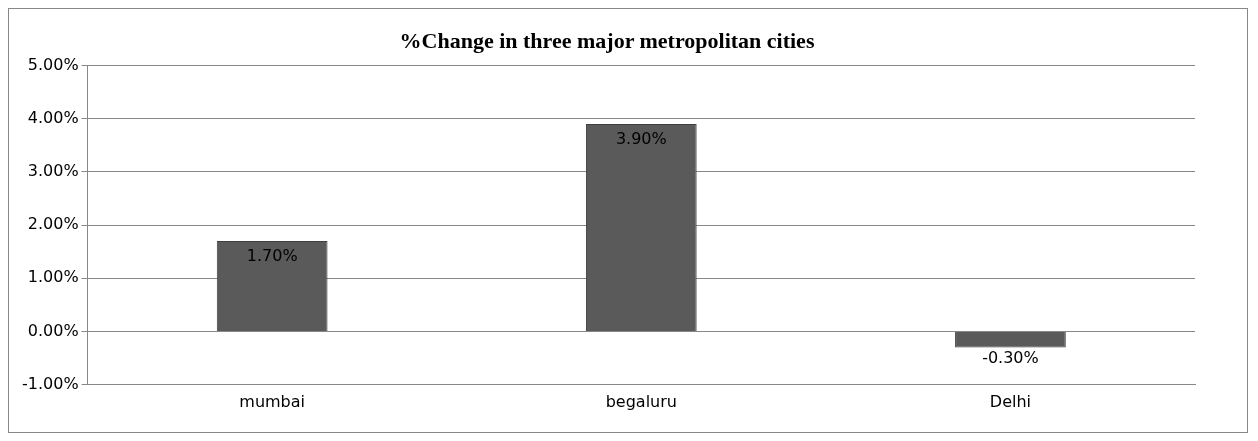  Describe the element at coordinates (53, 171) in the screenshot. I see `y-tick-label: 3.00%` at that location.